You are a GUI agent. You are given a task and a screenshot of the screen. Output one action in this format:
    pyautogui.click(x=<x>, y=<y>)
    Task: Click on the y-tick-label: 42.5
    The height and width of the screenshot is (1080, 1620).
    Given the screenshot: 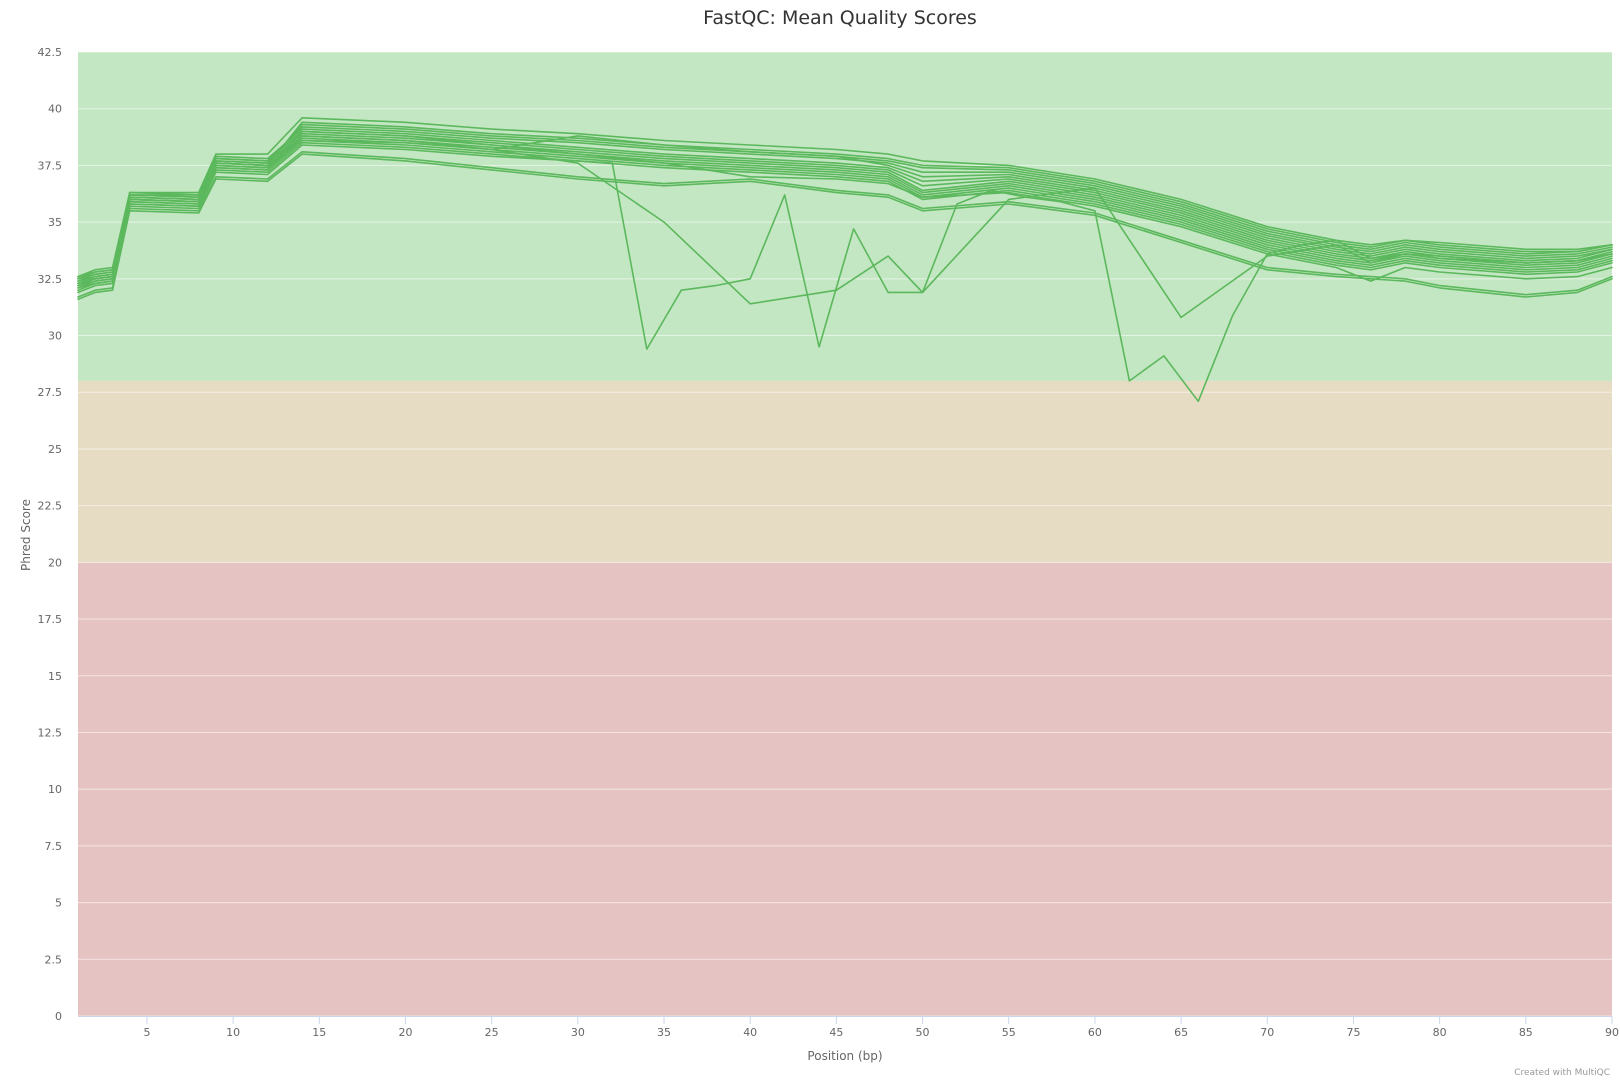 What is the action you would take?
    pyautogui.click(x=50, y=52)
    